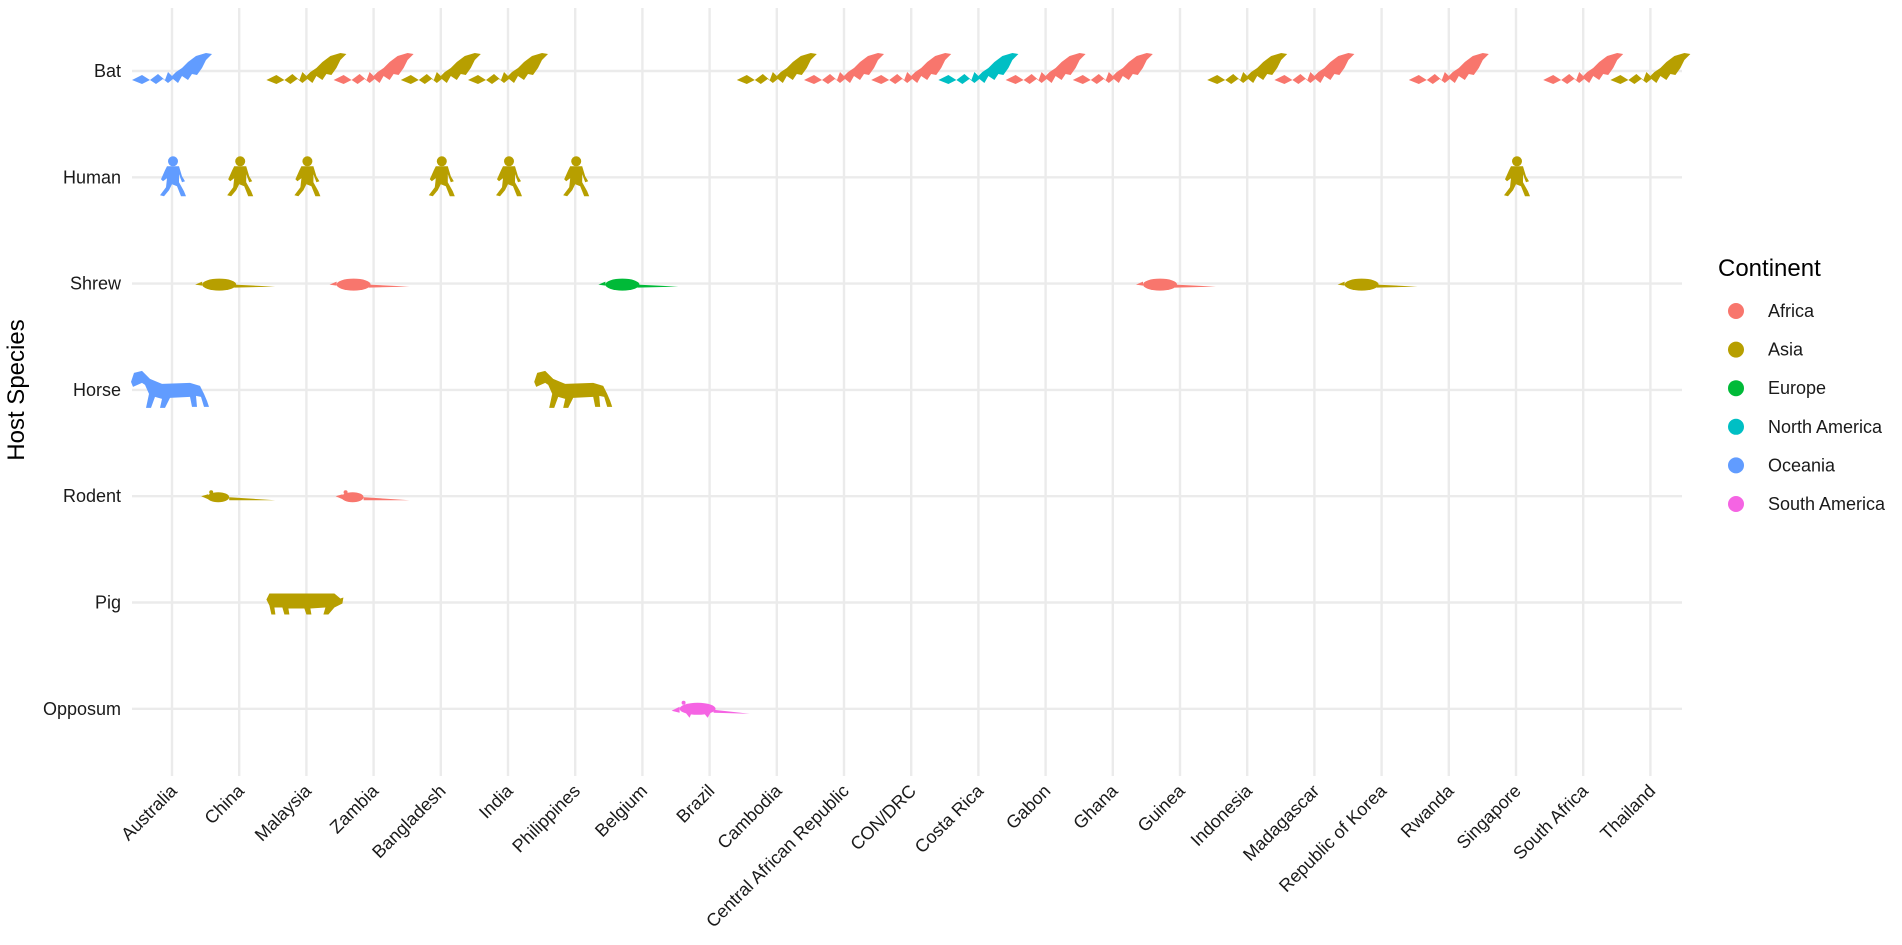  What do you see at coordinates (1769, 268) in the screenshot?
I see `legend-title: Continent` at bounding box center [1769, 268].